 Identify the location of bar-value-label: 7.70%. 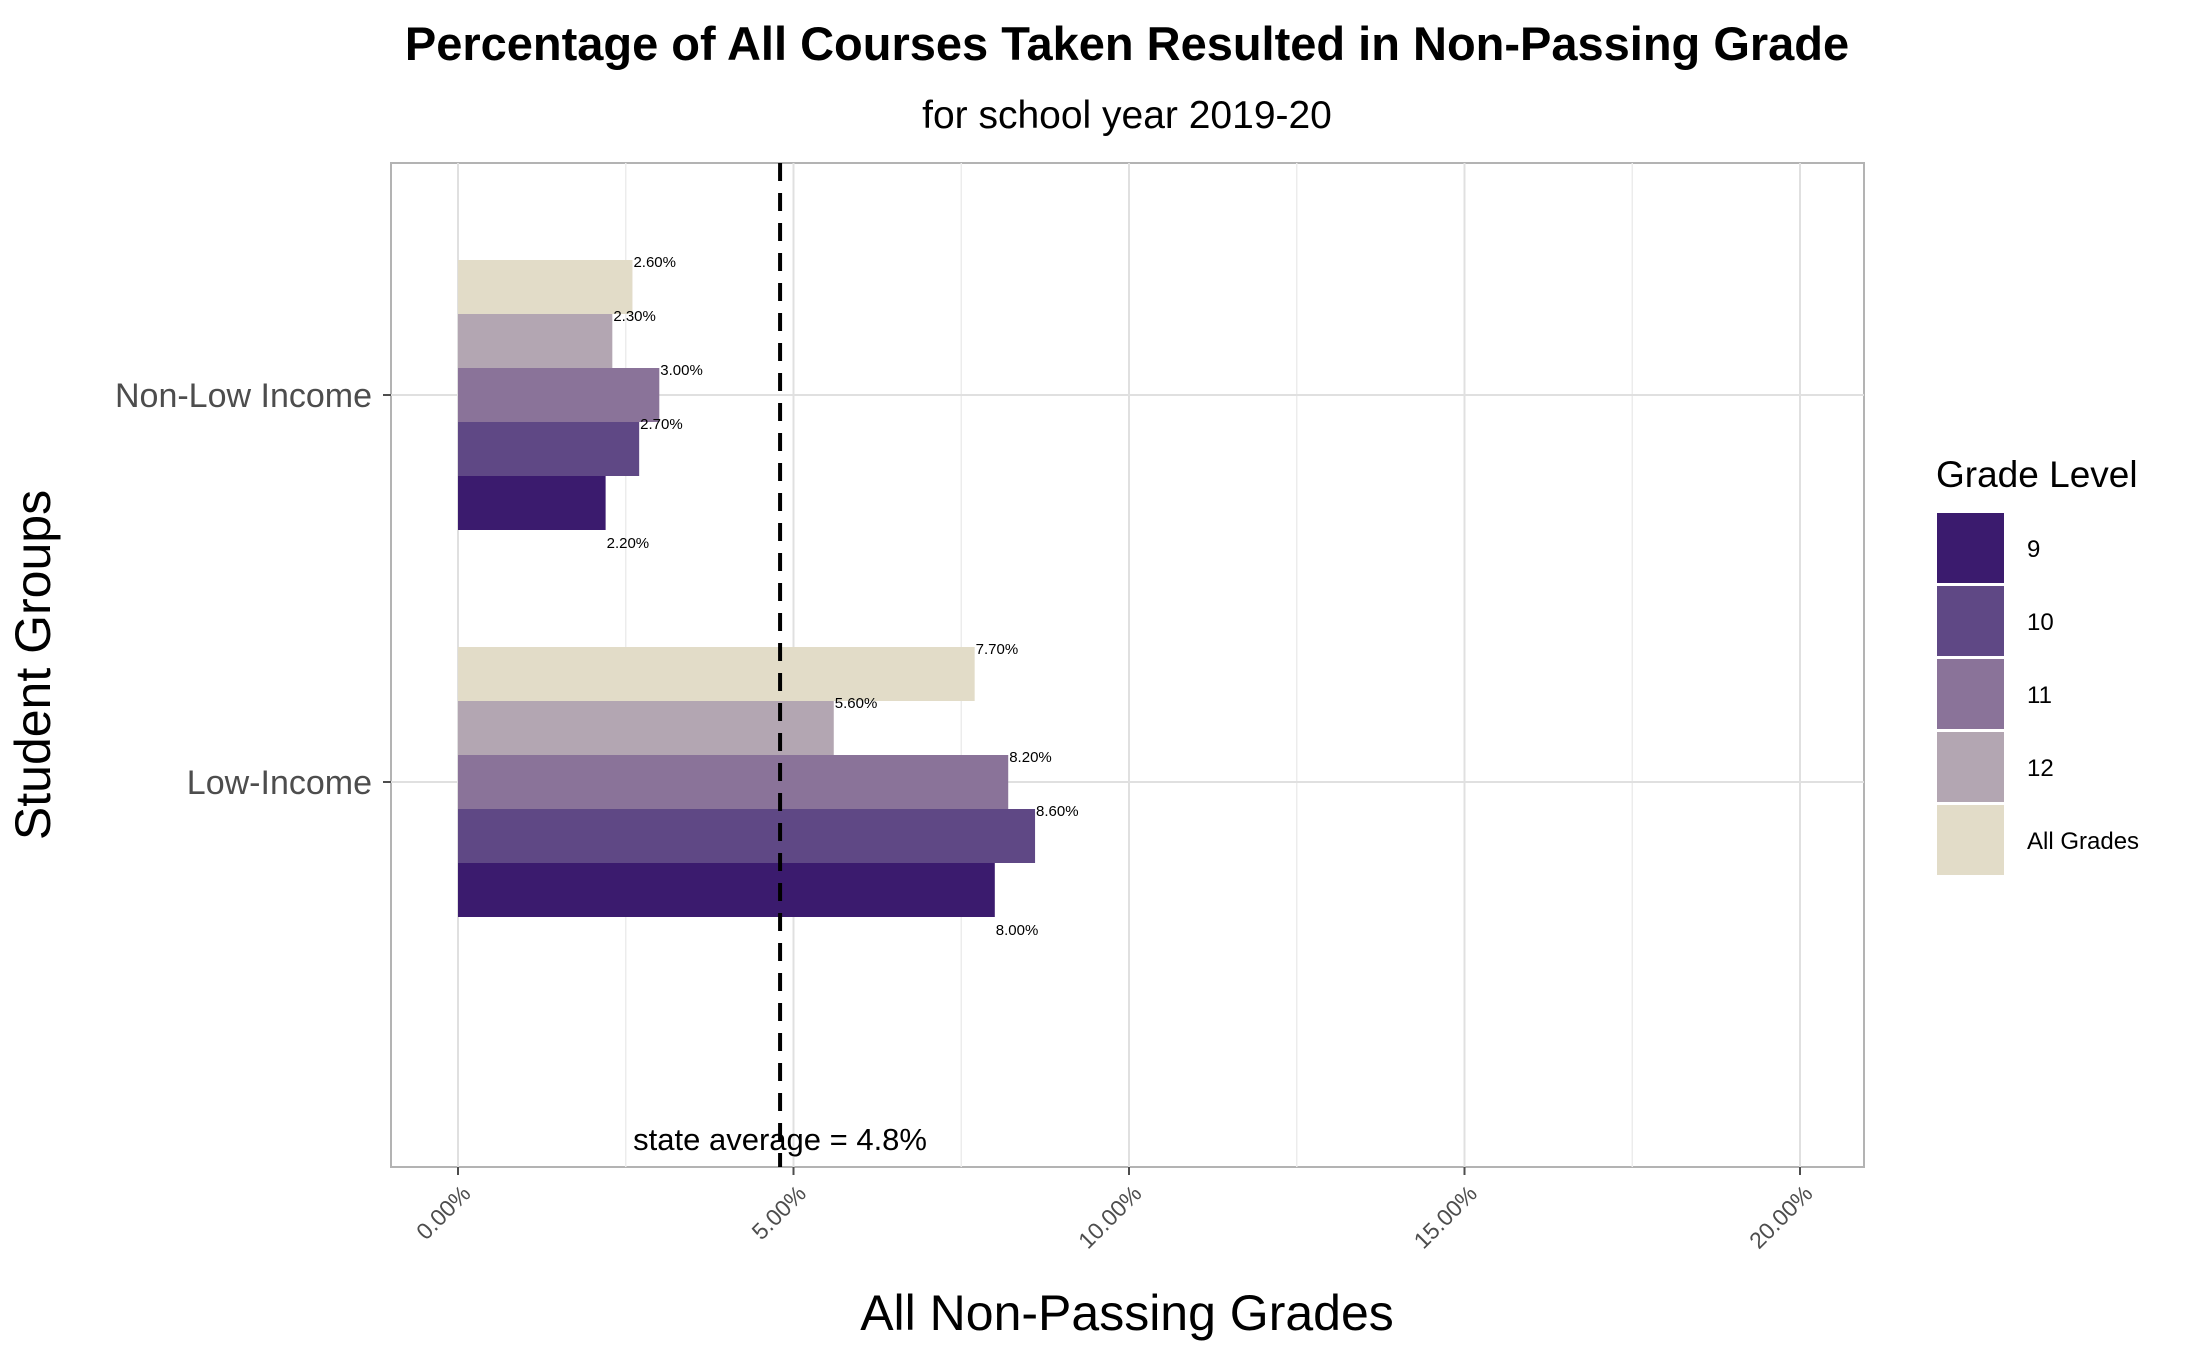
(997, 649).